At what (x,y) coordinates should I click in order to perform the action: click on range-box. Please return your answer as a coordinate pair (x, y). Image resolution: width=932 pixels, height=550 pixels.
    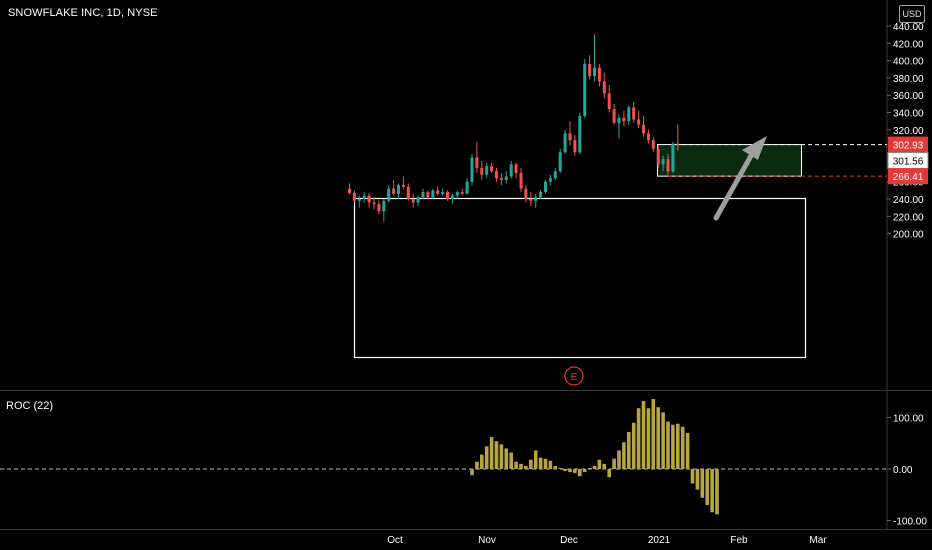
    Looking at the image, I should click on (580, 278).